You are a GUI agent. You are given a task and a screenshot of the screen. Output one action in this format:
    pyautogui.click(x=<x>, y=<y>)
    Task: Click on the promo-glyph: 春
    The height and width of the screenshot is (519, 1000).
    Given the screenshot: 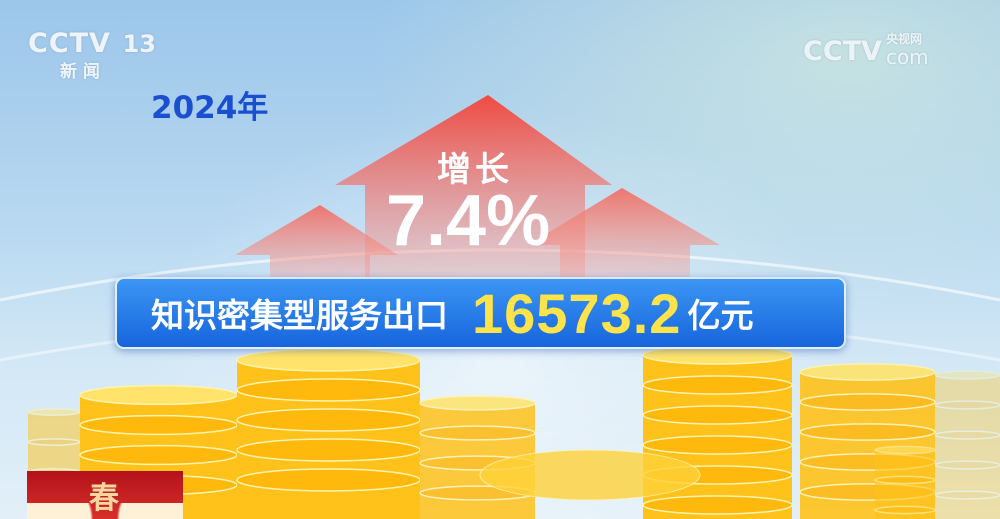 What is the action you would take?
    pyautogui.click(x=104, y=498)
    